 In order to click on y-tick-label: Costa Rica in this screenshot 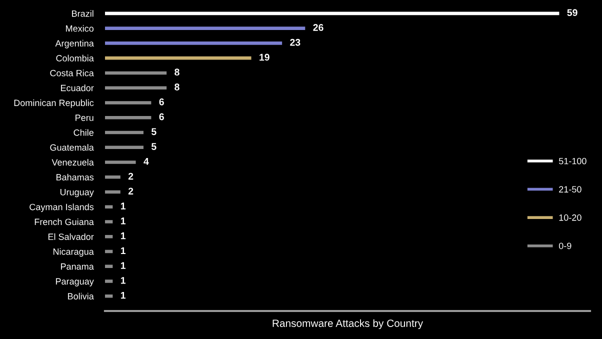, I will do `click(72, 73)`.